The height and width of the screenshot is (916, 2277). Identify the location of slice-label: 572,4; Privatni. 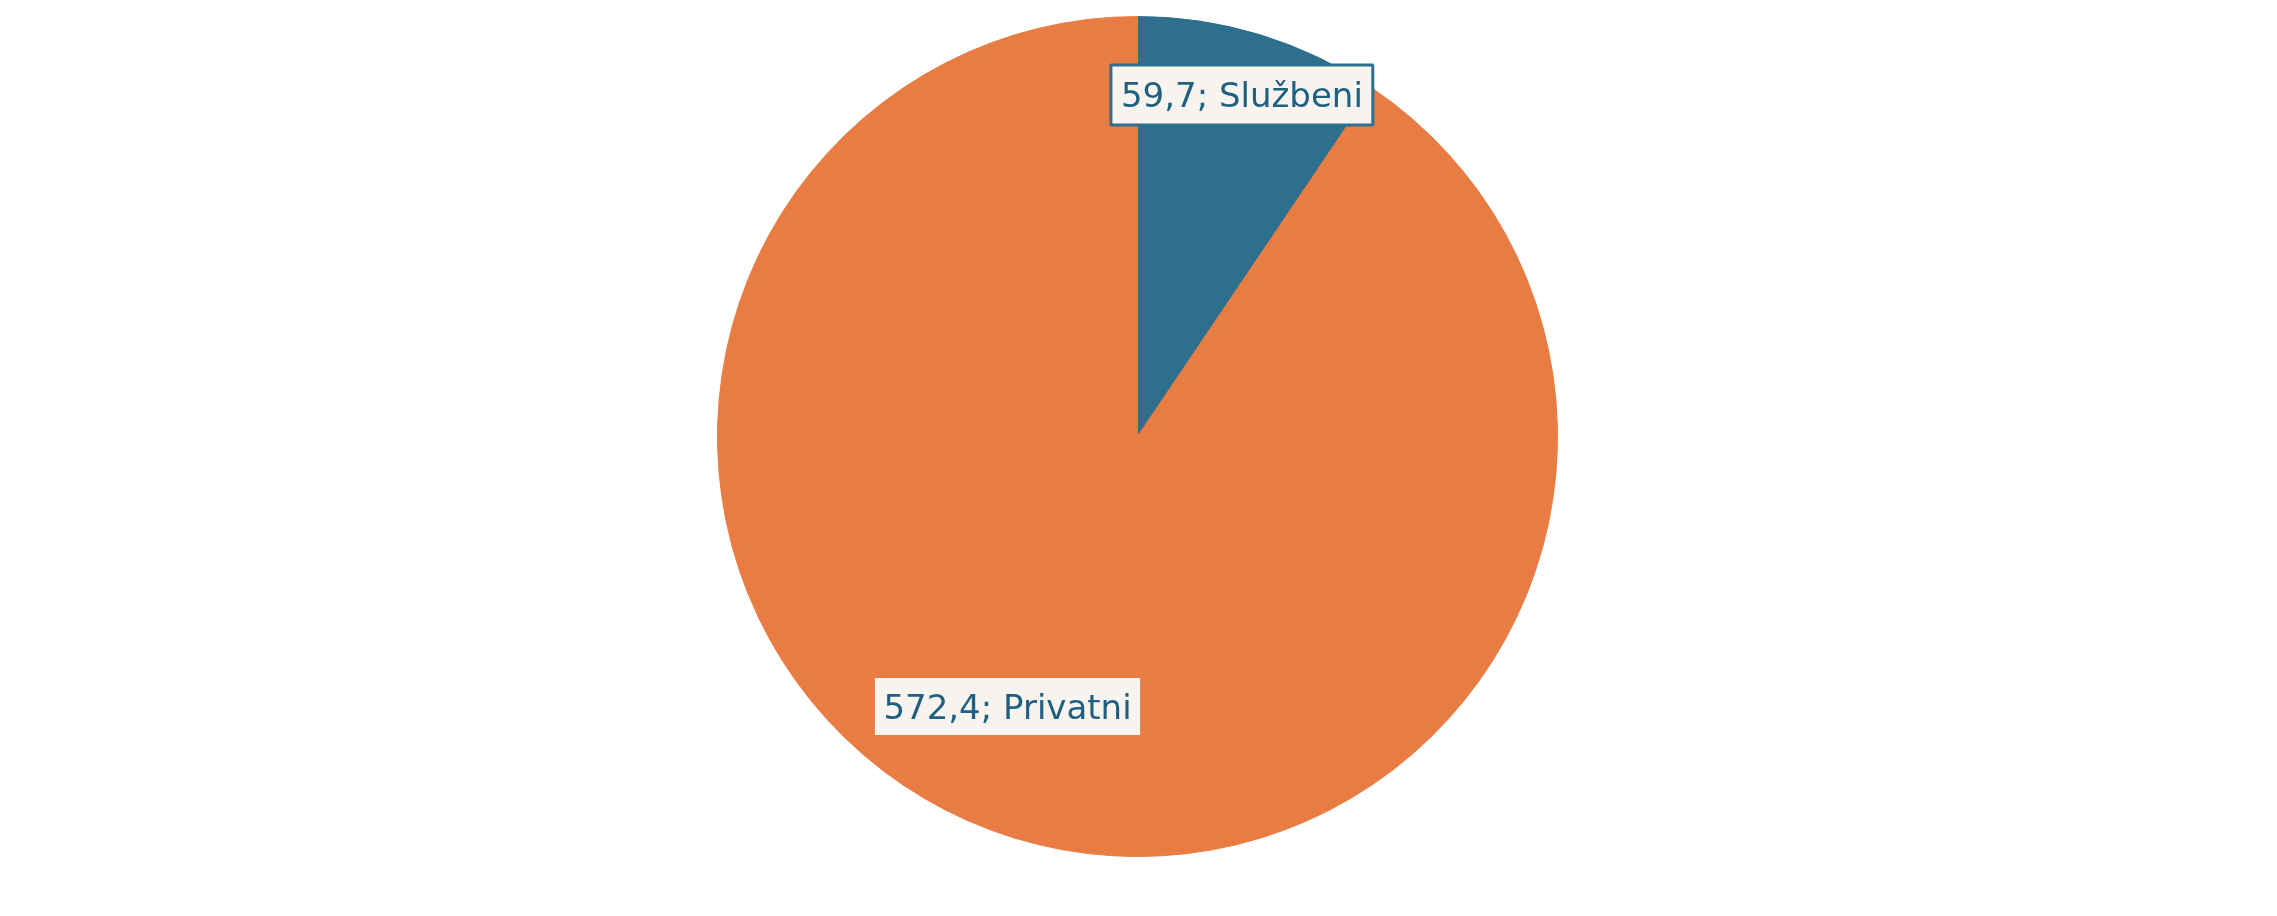
(1007, 706).